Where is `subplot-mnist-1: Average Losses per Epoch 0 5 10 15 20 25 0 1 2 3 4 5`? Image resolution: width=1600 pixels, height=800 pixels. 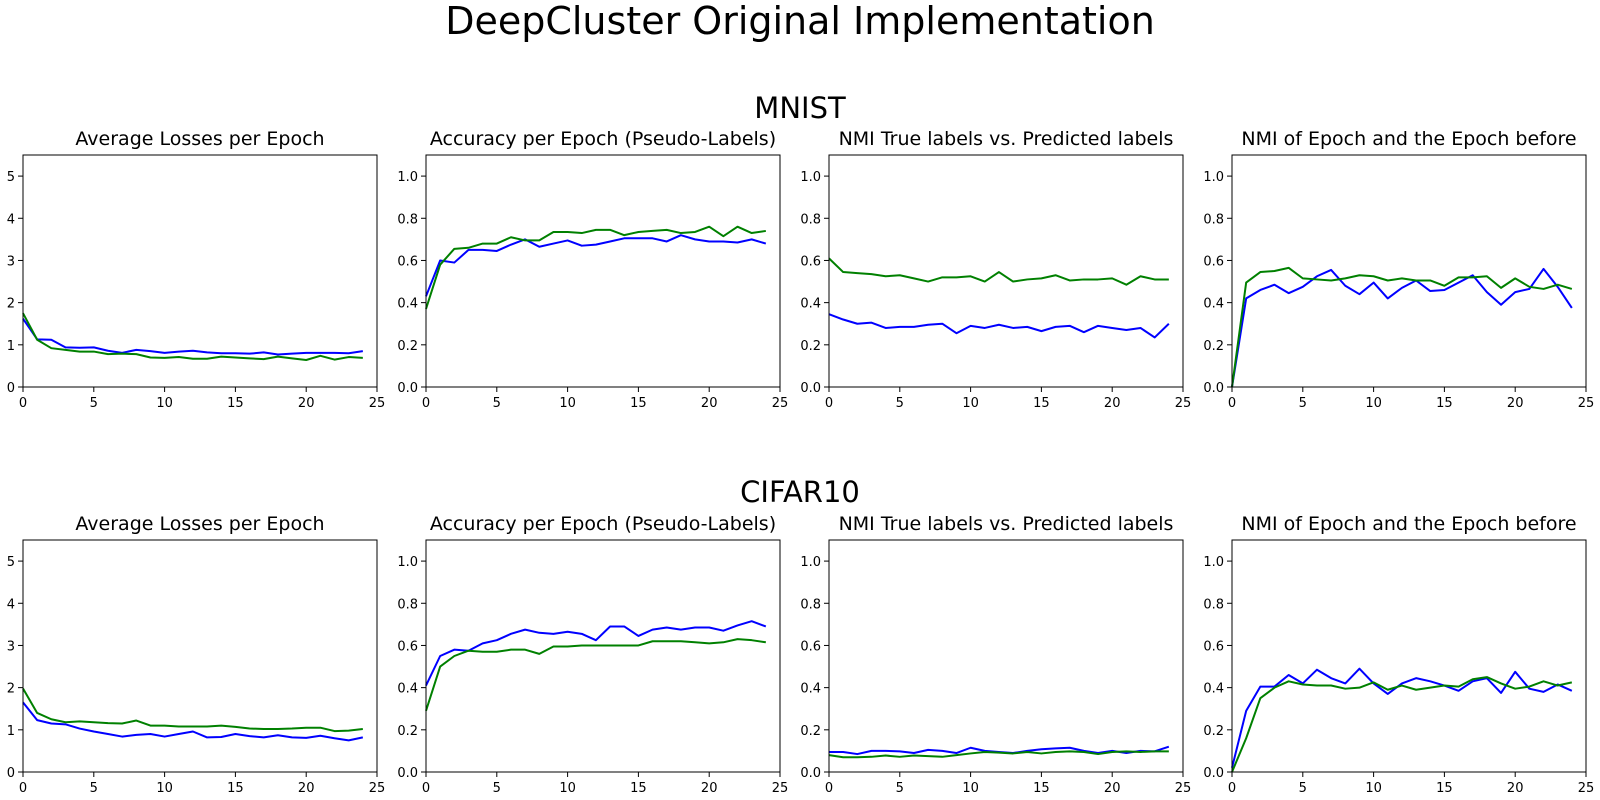 subplot-mnist-1: Average Losses per Epoch 0 5 10 15 20 25 0 1 2 3 4 5 is located at coordinates (196, 269).